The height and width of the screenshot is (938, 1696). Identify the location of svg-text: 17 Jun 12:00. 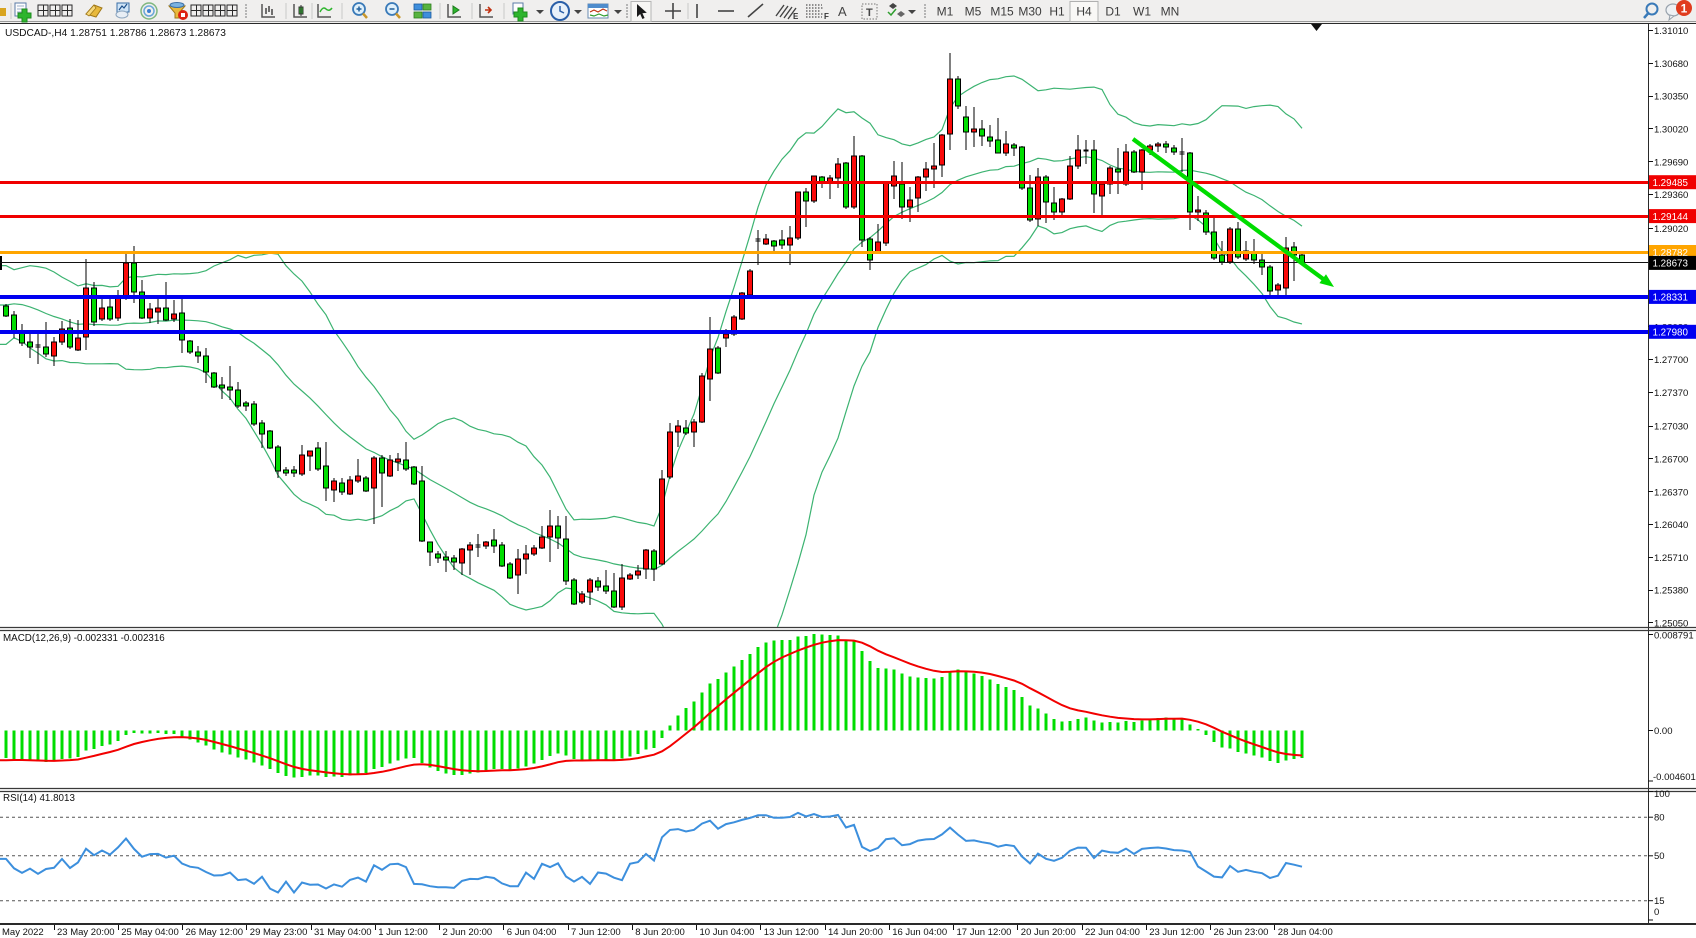
(984, 932).